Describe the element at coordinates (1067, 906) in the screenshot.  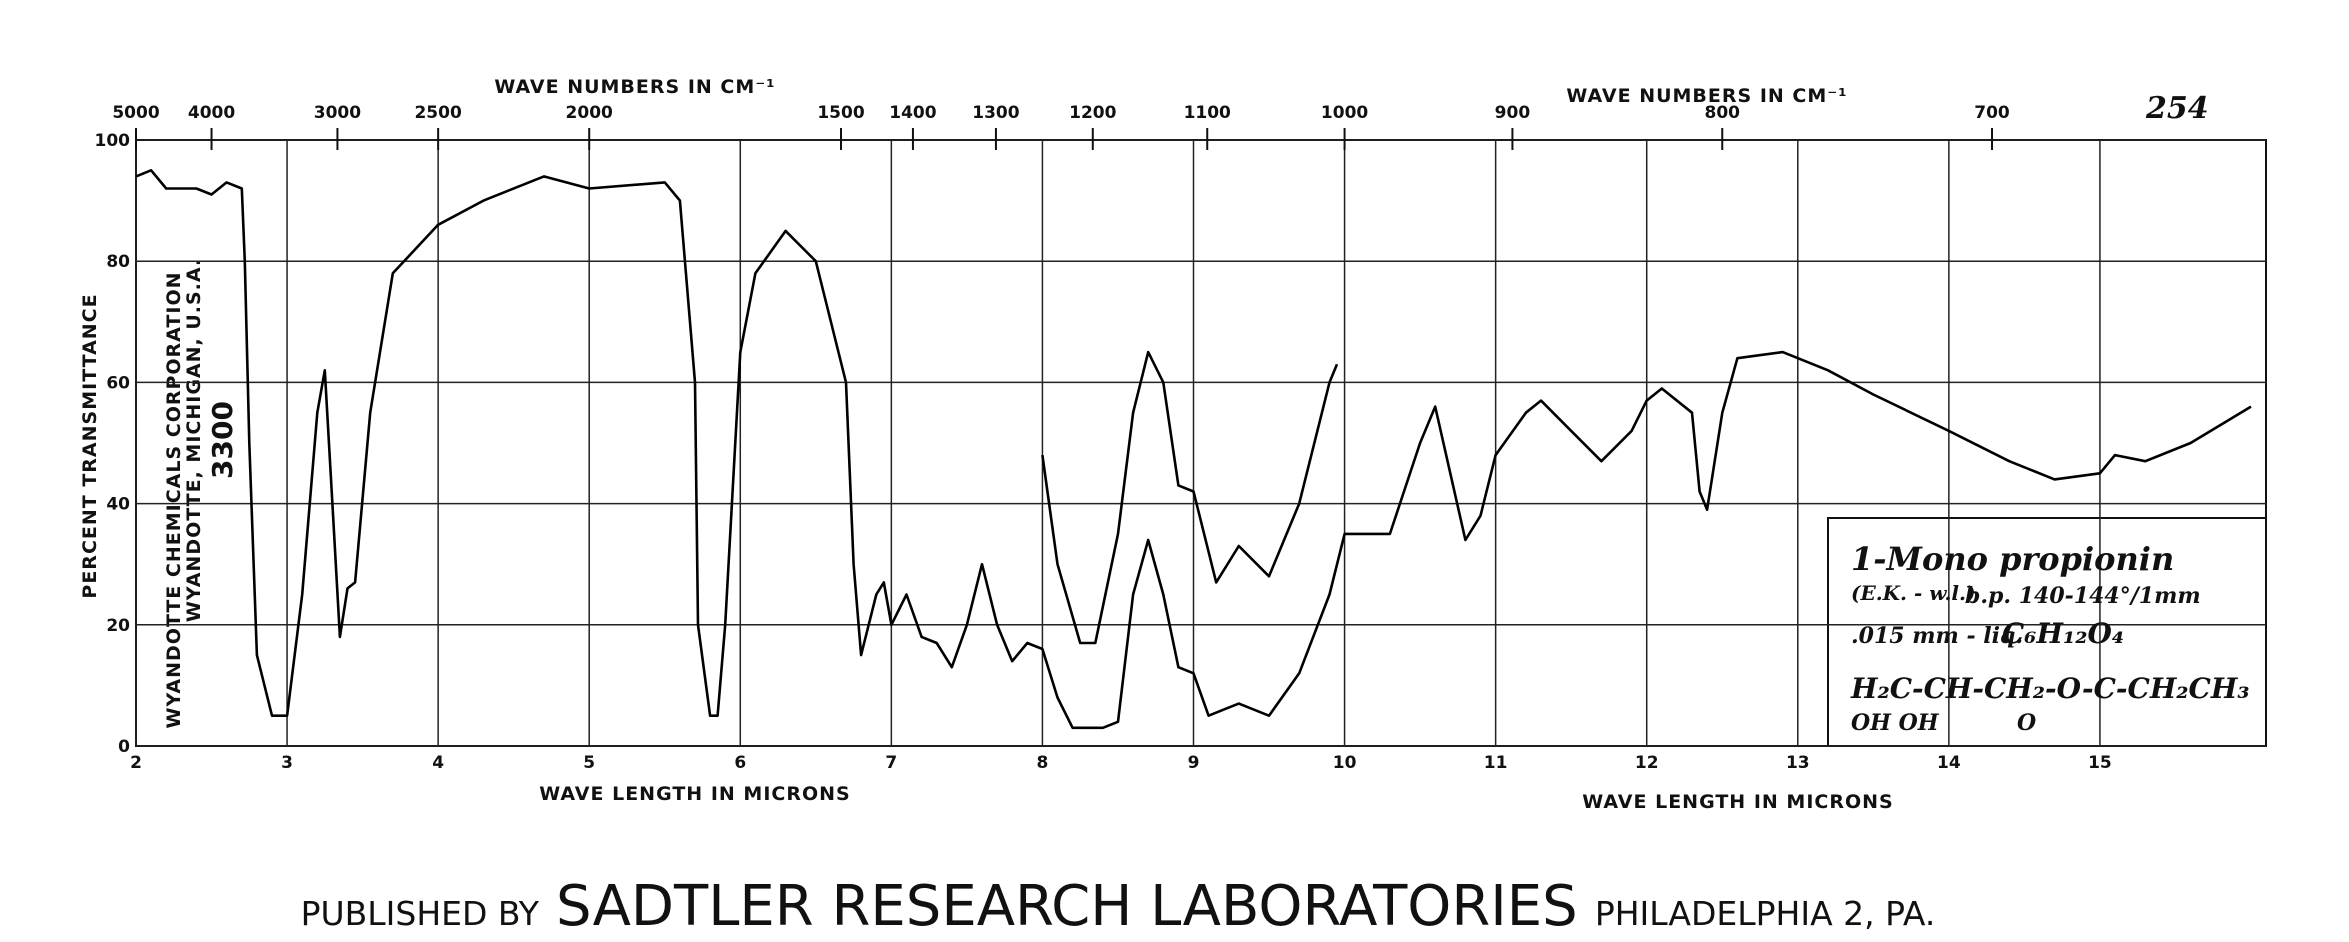
I see `footer-part: SADTLER RESEARCH LABORATORIES` at that location.